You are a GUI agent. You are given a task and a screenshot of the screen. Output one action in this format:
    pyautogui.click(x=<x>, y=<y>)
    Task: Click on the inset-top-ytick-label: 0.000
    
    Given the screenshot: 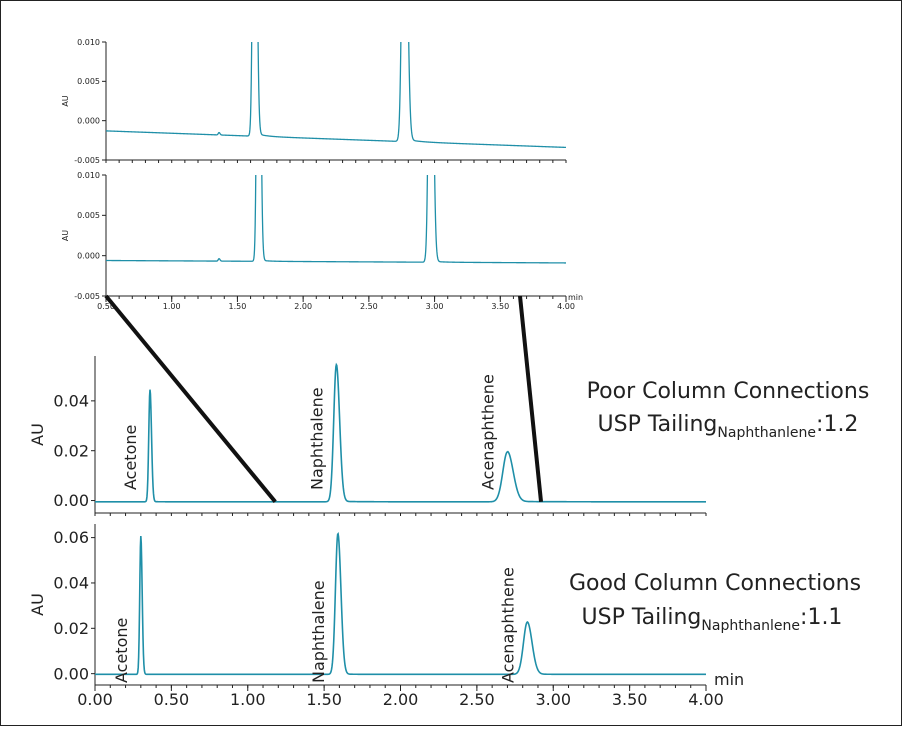 What is the action you would take?
    pyautogui.click(x=88, y=120)
    